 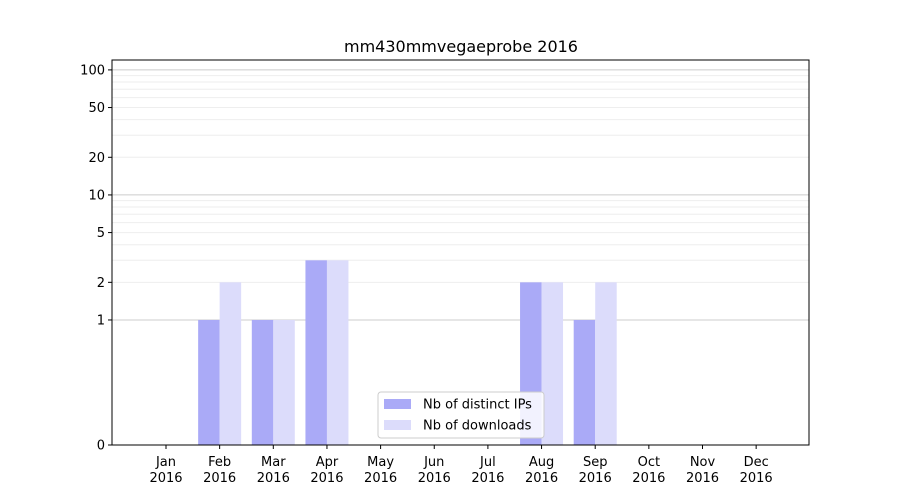 I want to click on x-tick-label: Aug 2016, so click(x=541, y=470).